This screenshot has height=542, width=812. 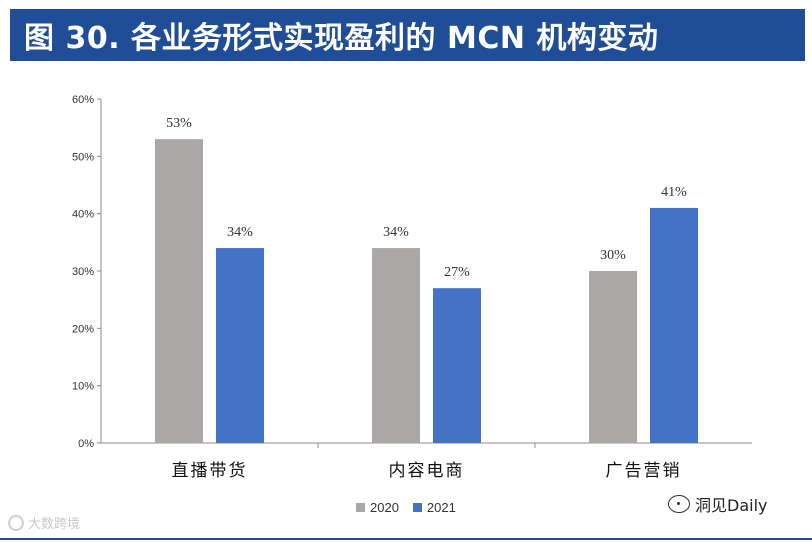 What do you see at coordinates (83, 387) in the screenshot?
I see `y-tick-label: 10%` at bounding box center [83, 387].